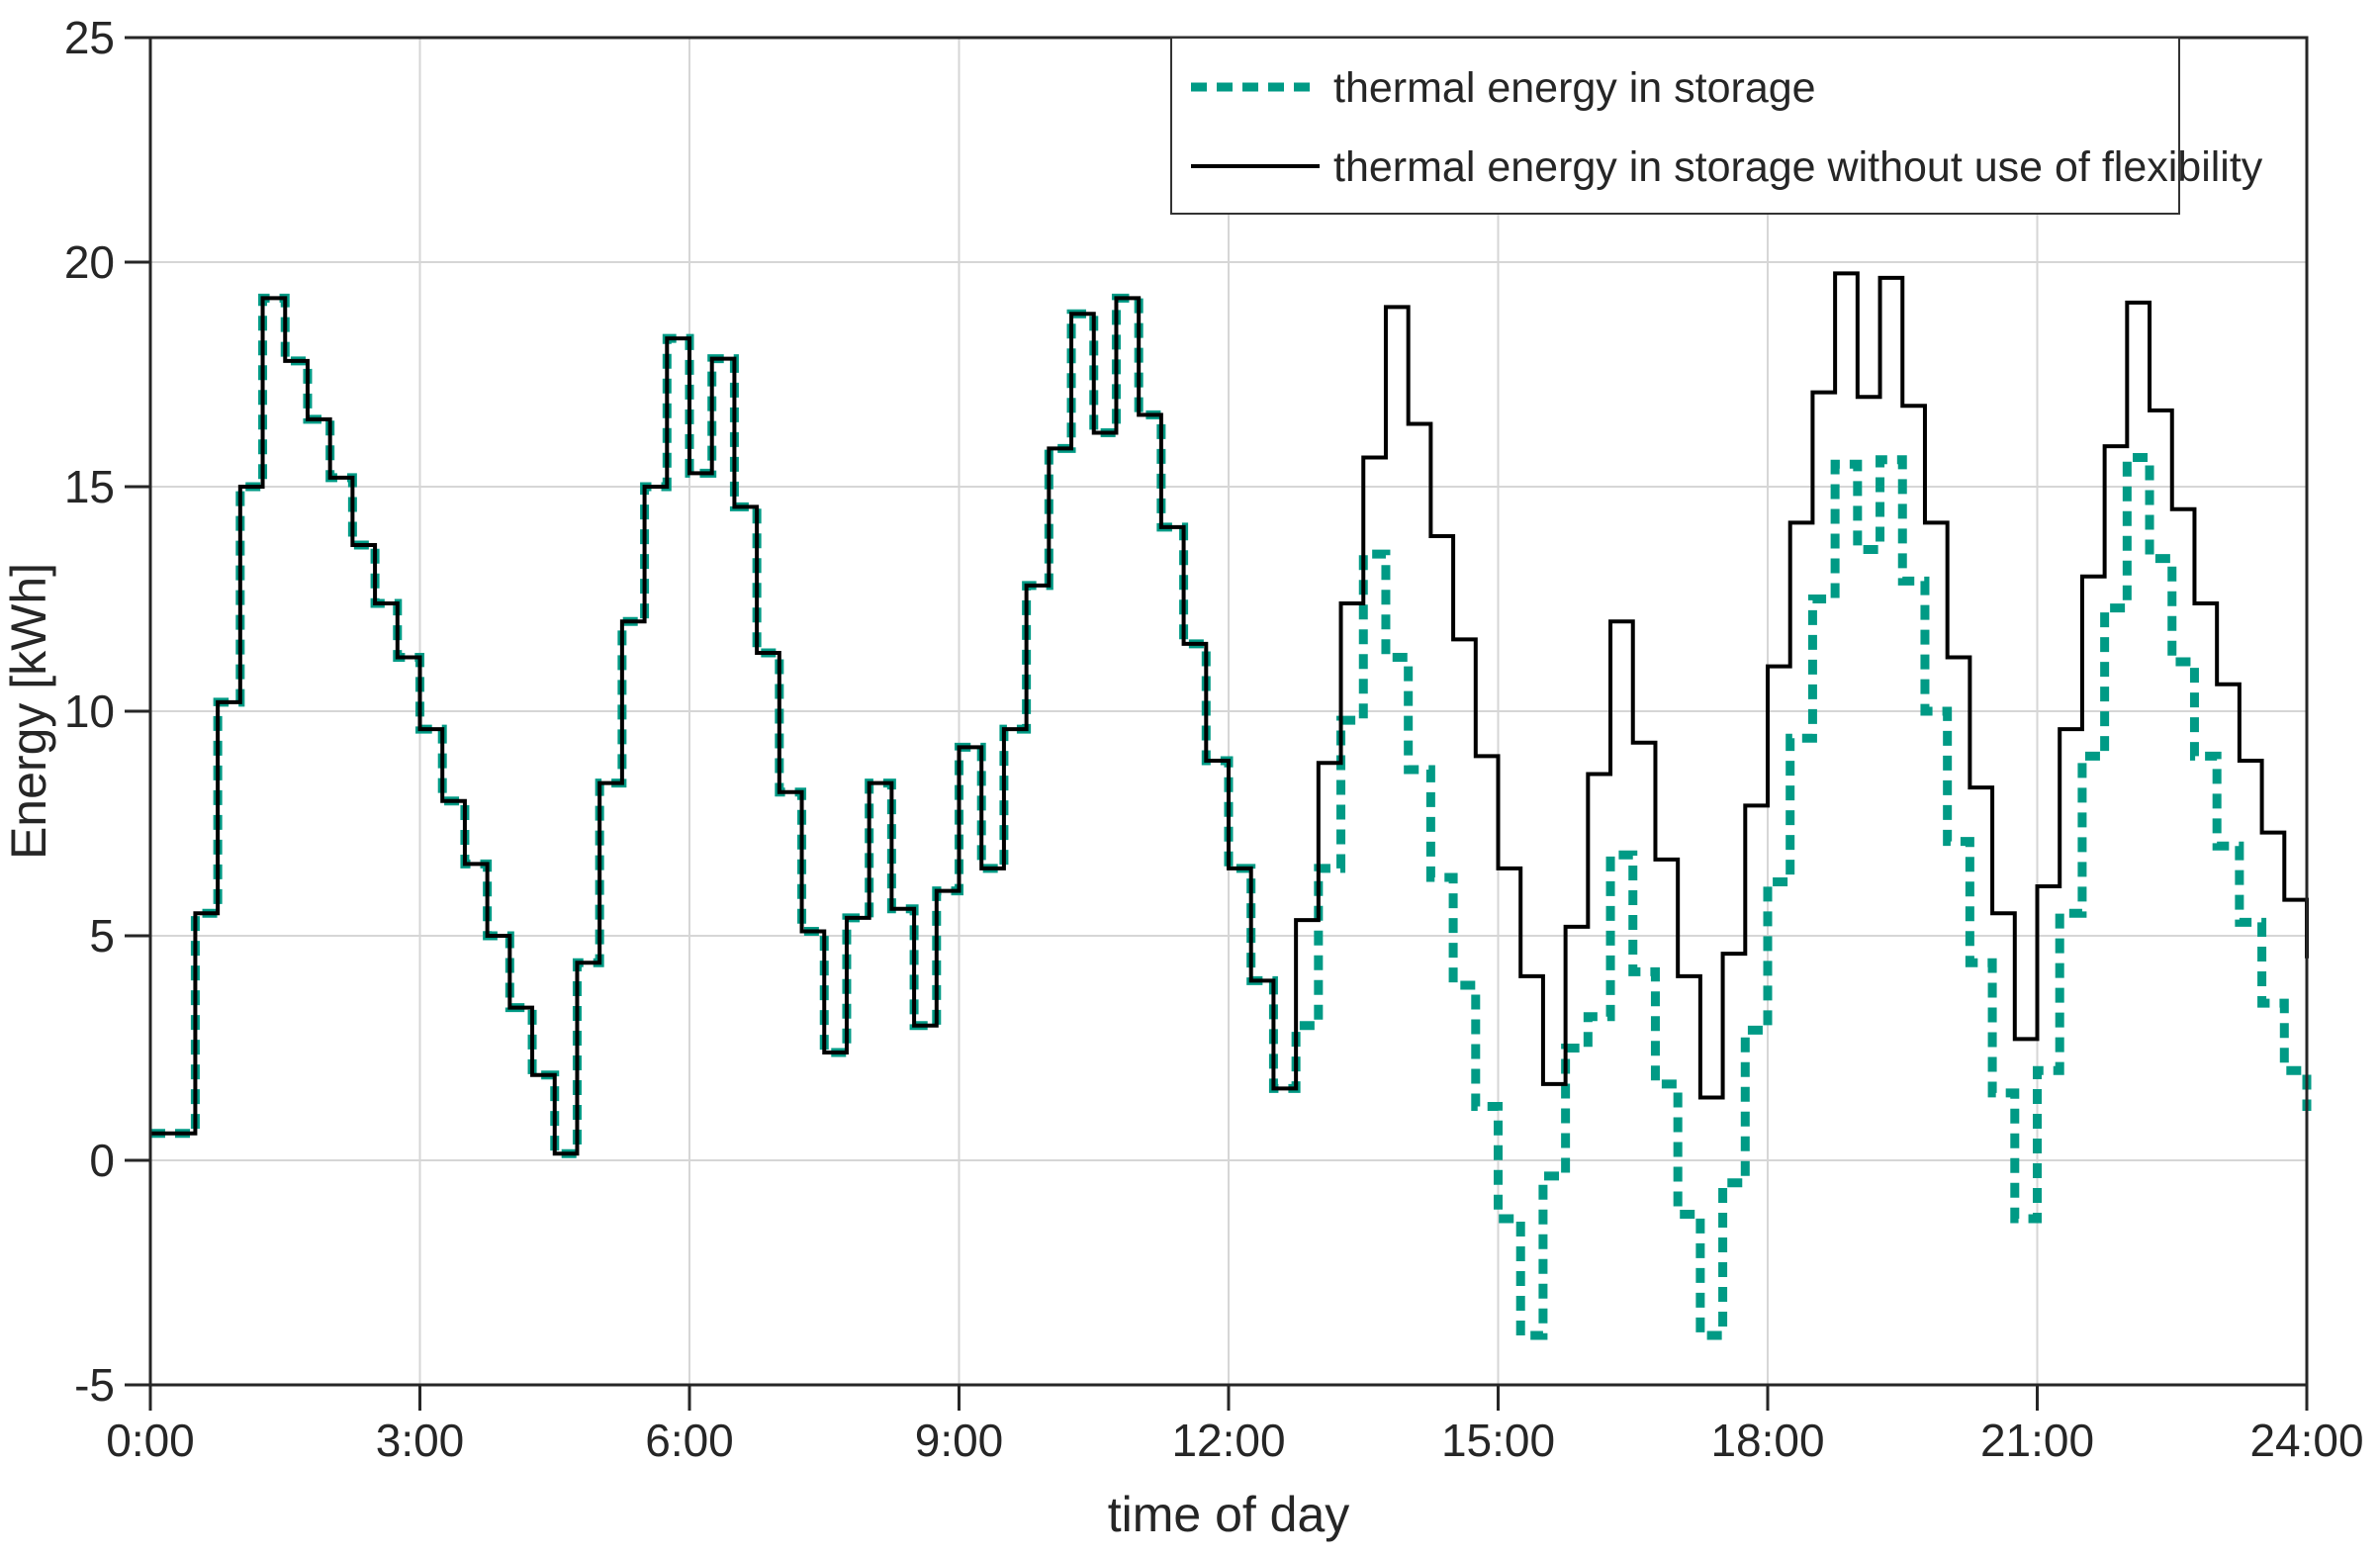 The image size is (2380, 1557). I want to click on x-tick-label: 12:00, so click(1228, 1441).